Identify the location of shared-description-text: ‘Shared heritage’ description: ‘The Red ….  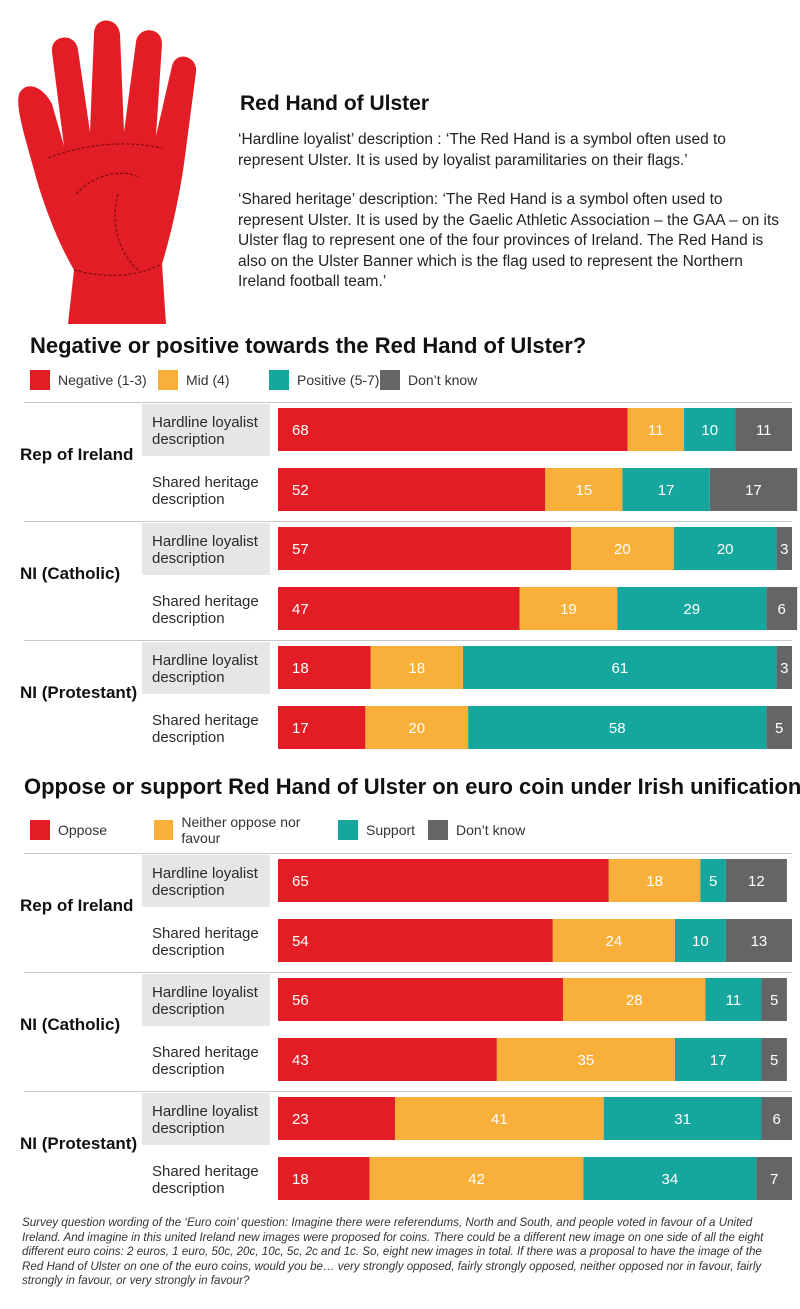
(509, 240).